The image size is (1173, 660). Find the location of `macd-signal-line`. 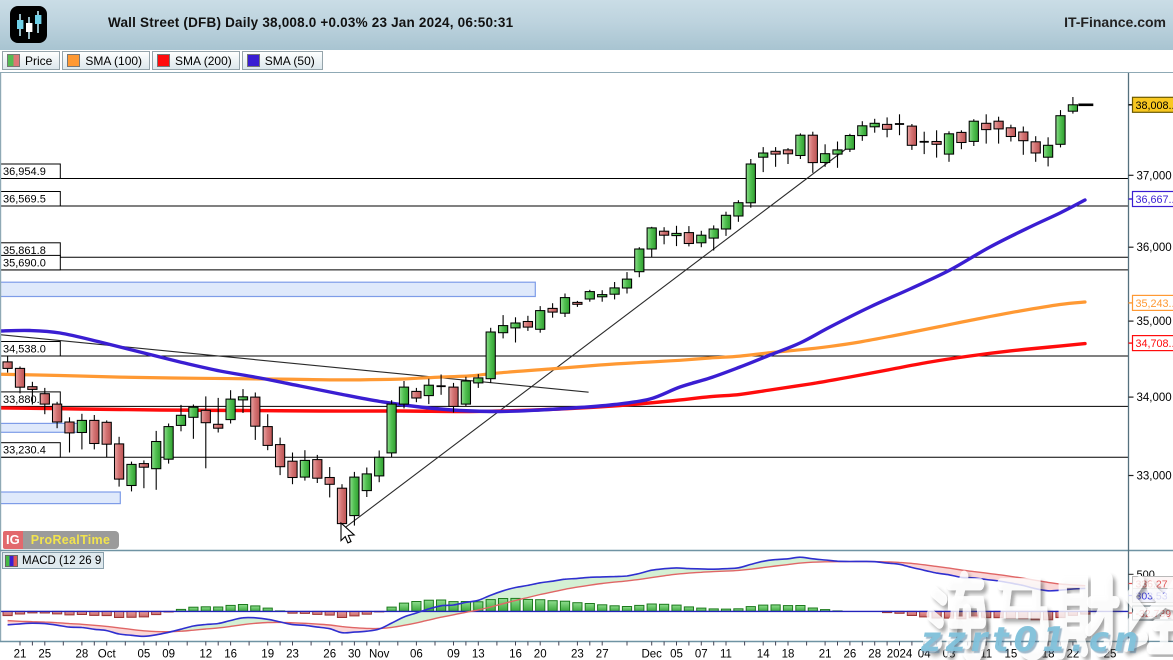

macd-signal-line is located at coordinates (546, 596).